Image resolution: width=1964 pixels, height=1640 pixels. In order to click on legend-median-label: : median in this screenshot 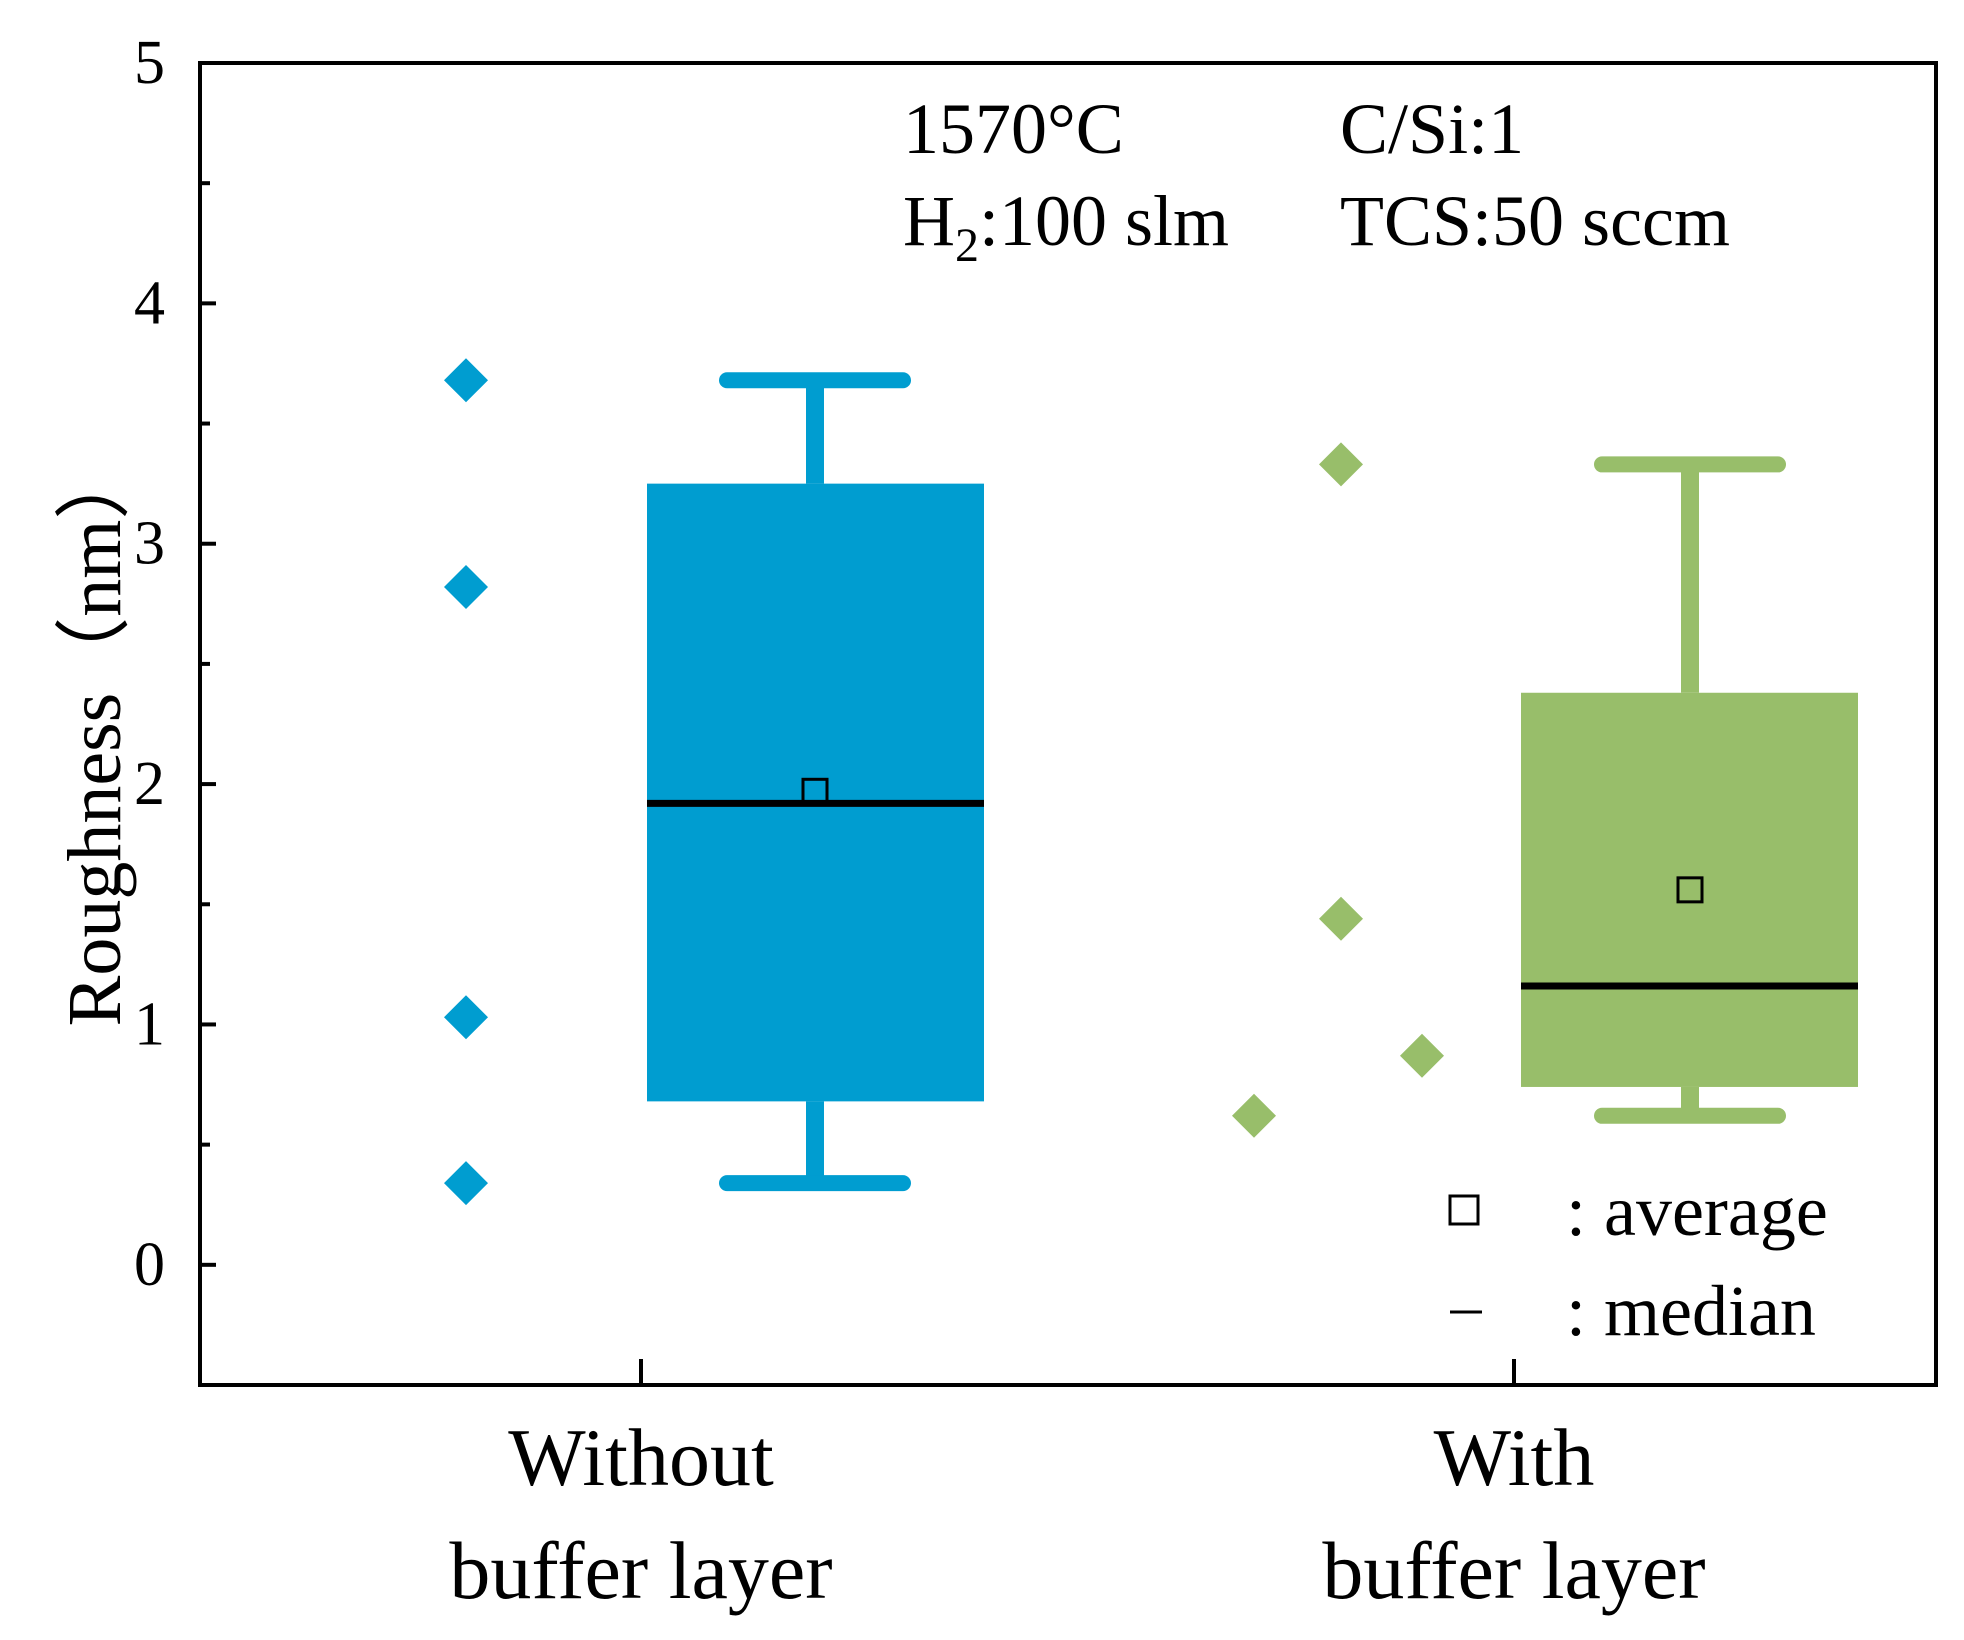, I will do `click(1691, 1311)`.